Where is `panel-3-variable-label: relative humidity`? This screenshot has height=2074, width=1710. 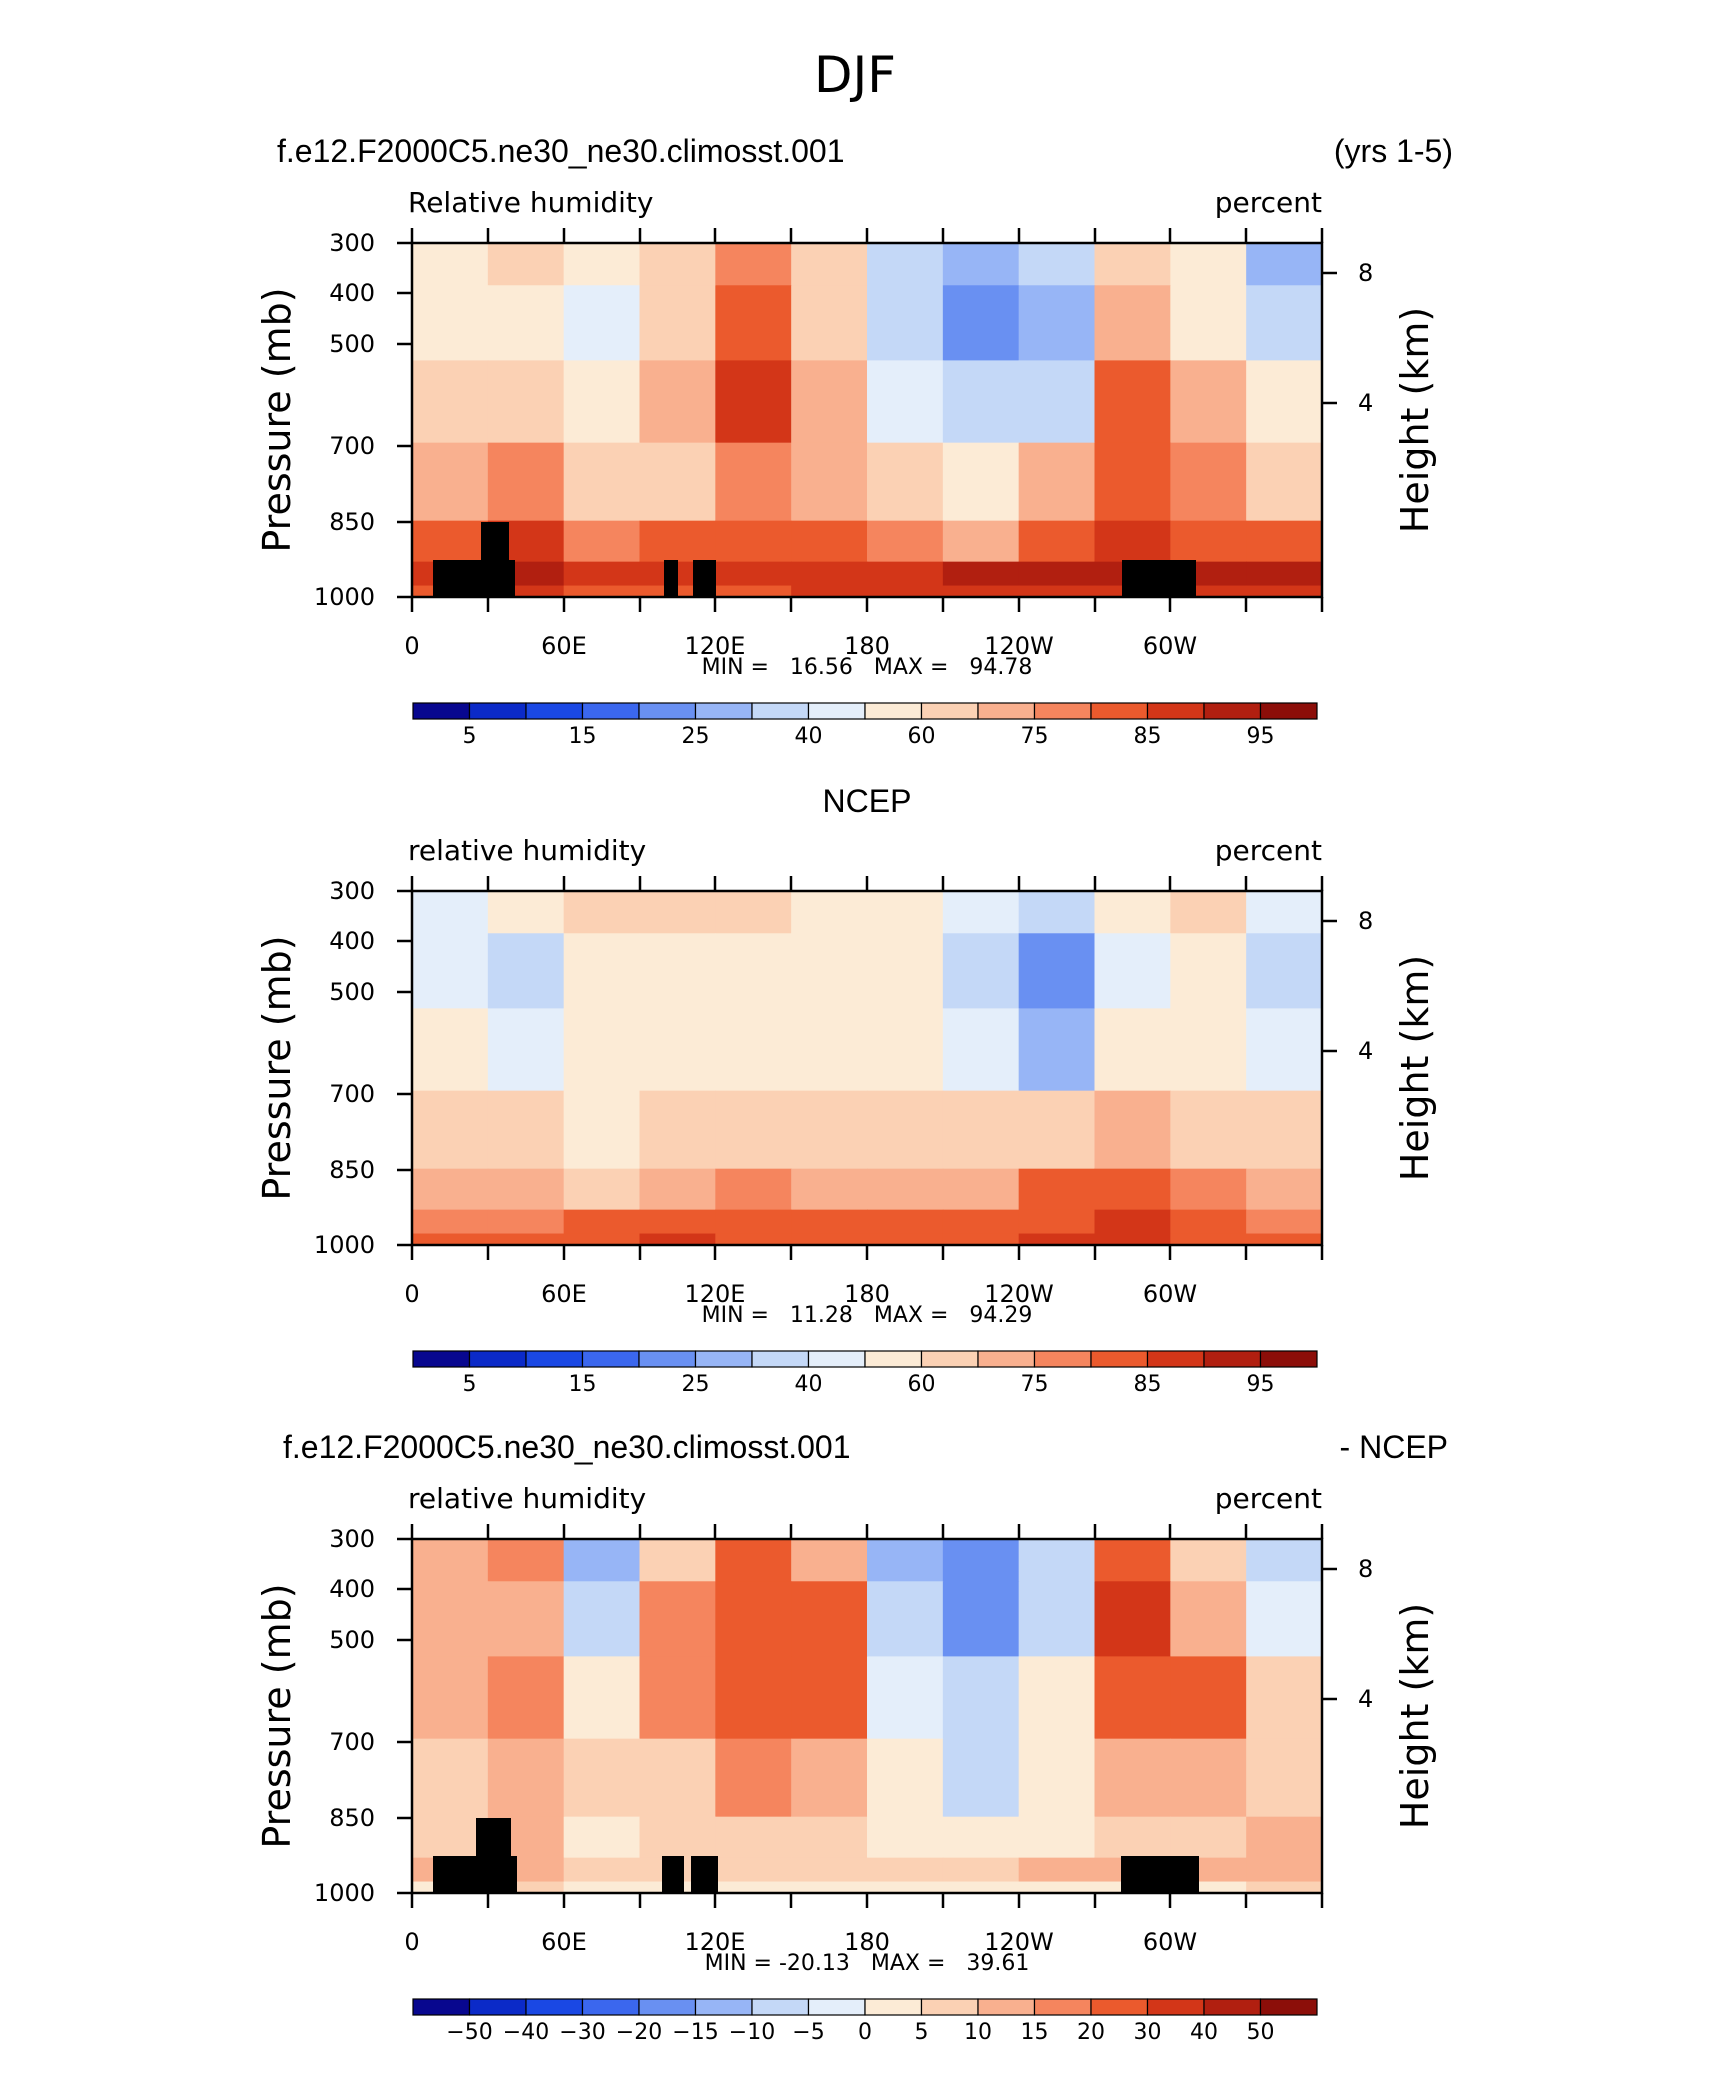
panel-3-variable-label: relative humidity is located at coordinates (527, 1498).